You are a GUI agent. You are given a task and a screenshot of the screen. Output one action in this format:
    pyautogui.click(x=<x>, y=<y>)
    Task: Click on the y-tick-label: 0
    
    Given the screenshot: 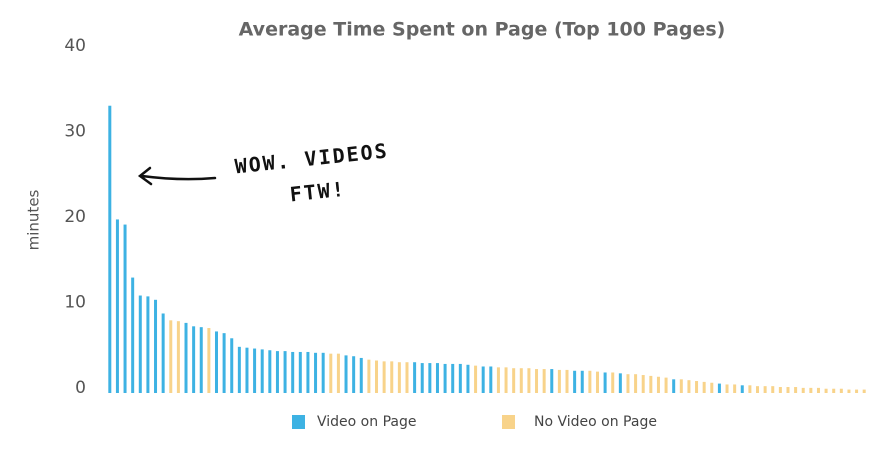 What is the action you would take?
    pyautogui.click(x=80, y=388)
    